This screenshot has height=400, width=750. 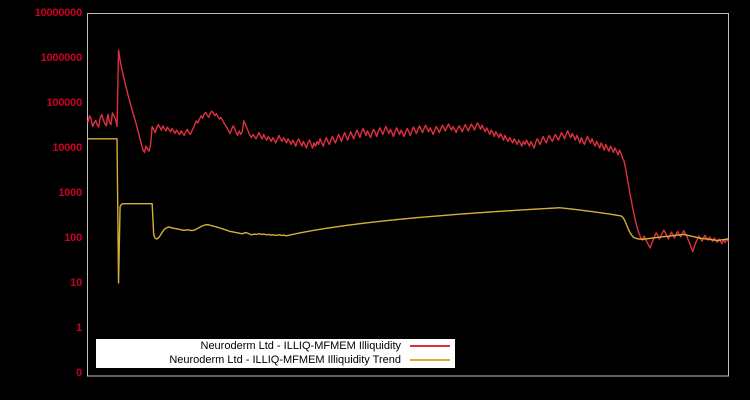 I want to click on legend-swatch-illiquidity-trend, so click(x=430, y=360).